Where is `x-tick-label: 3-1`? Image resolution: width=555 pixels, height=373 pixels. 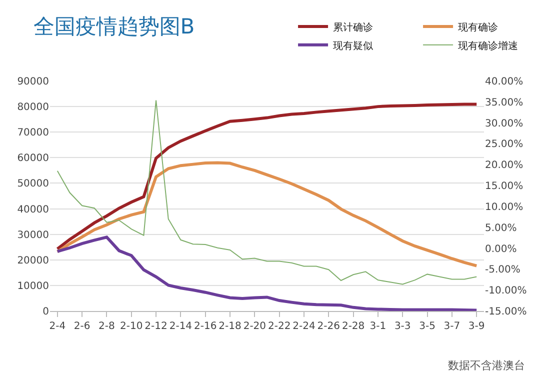
x-tick-label: 3-1 is located at coordinates (378, 326).